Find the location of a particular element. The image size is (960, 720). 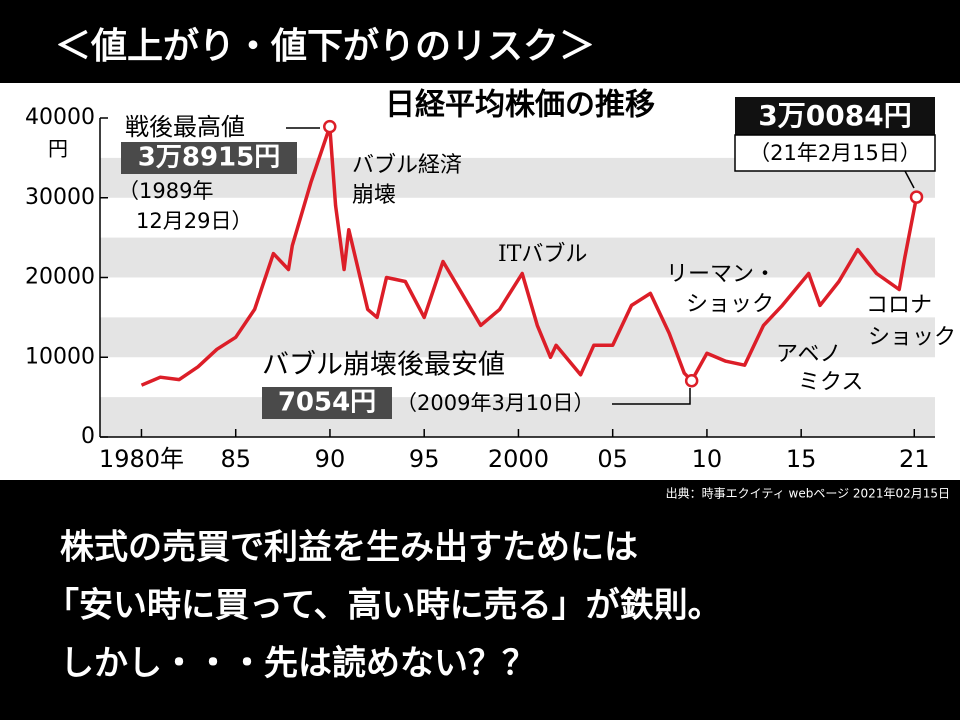

x-tick-label: 2000 is located at coordinates (518, 459).